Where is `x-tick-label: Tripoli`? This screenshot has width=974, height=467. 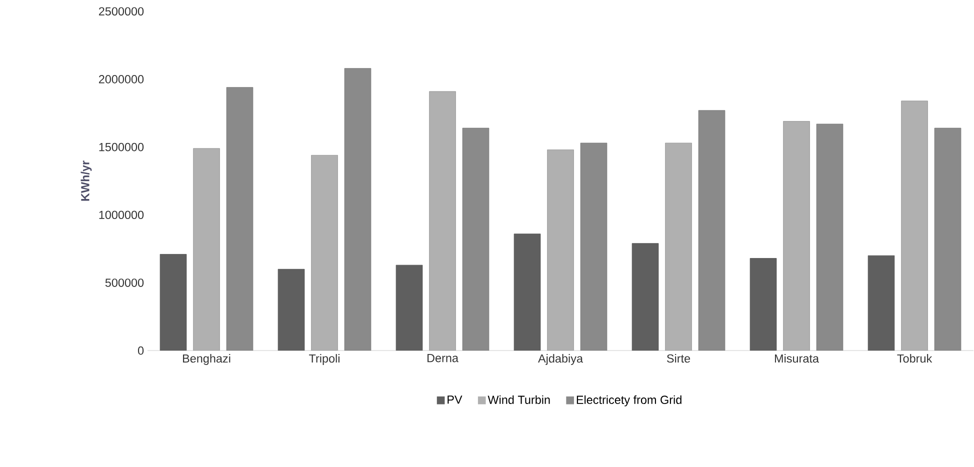 x-tick-label: Tripoli is located at coordinates (324, 359).